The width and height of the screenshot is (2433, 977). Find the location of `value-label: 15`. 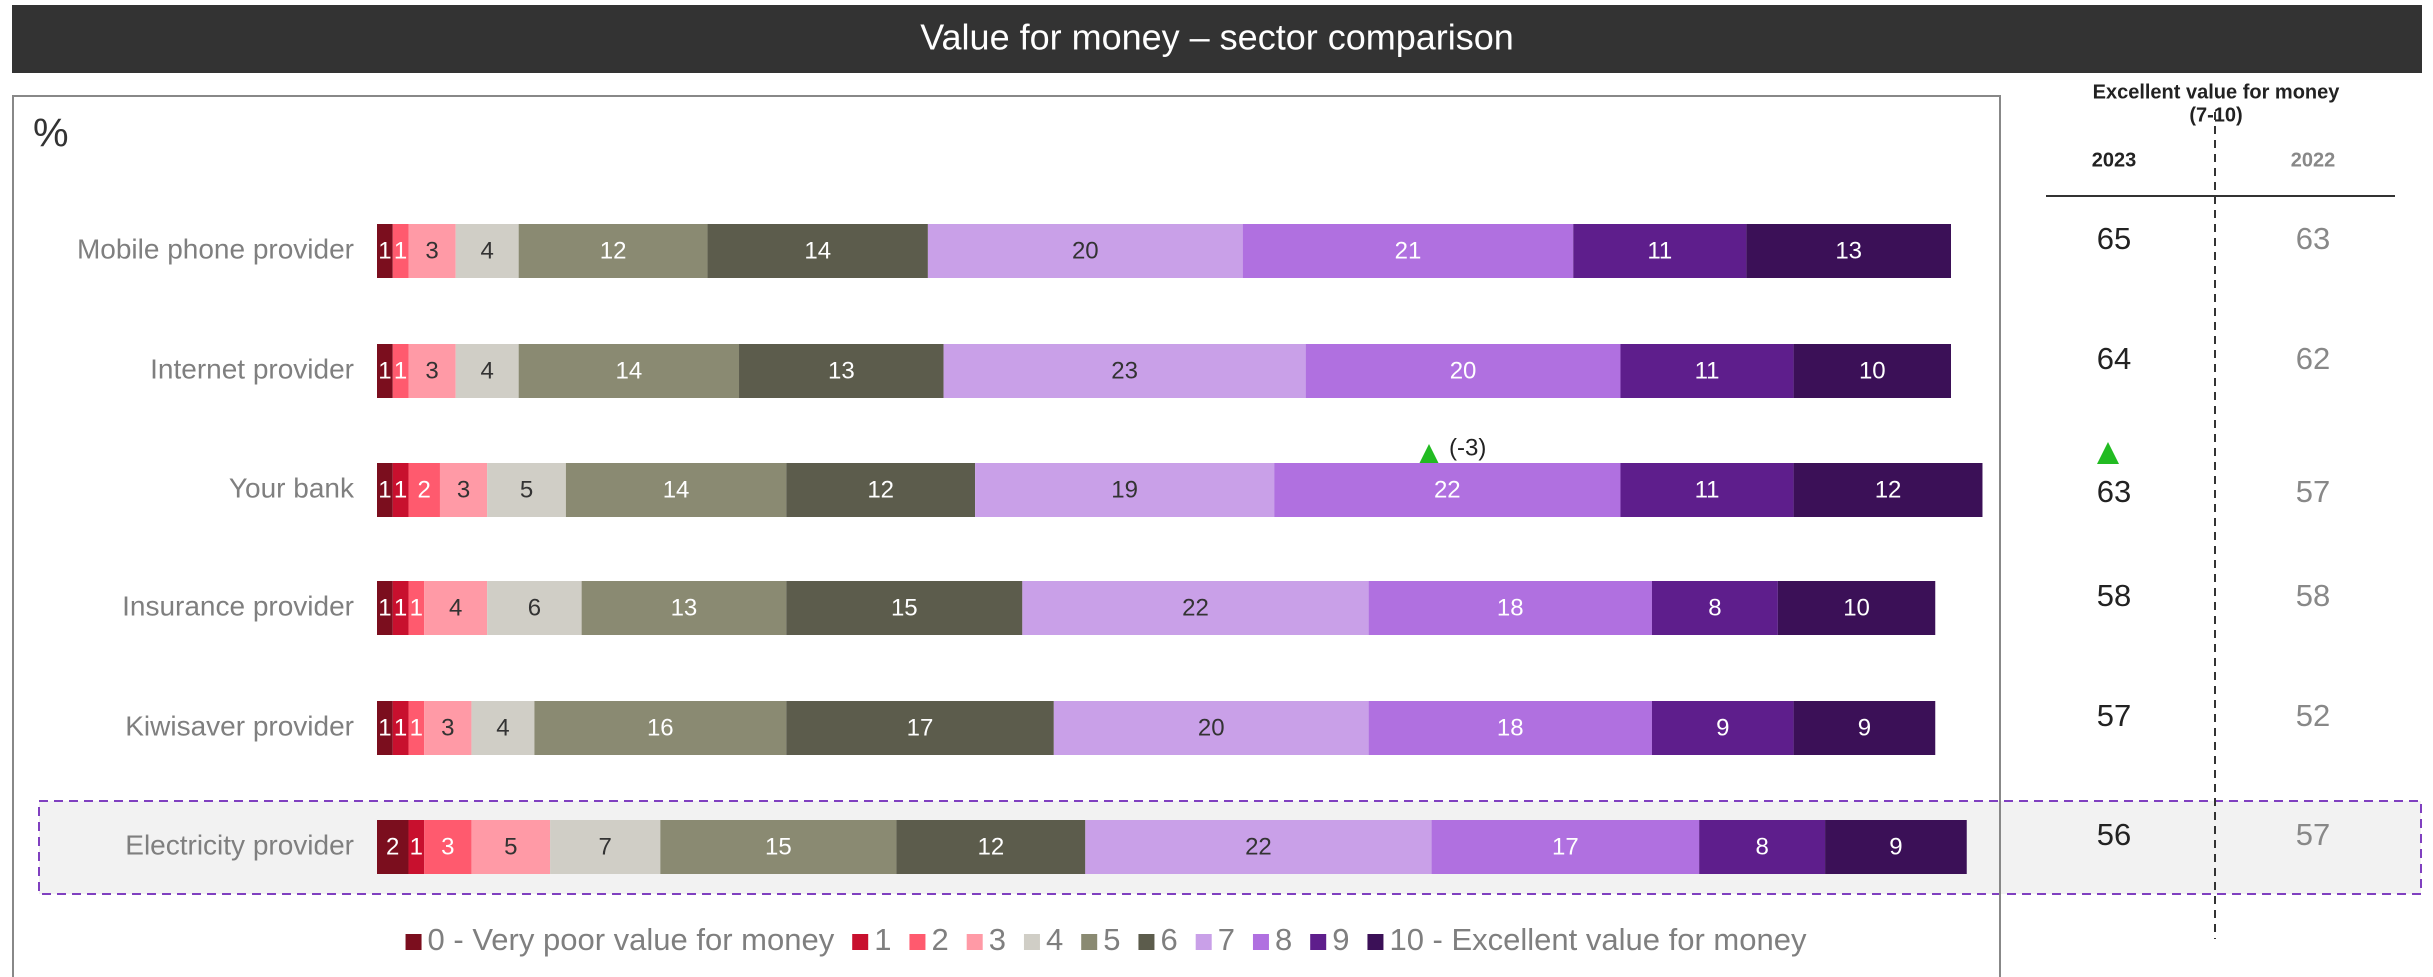

value-label: 15 is located at coordinates (904, 607).